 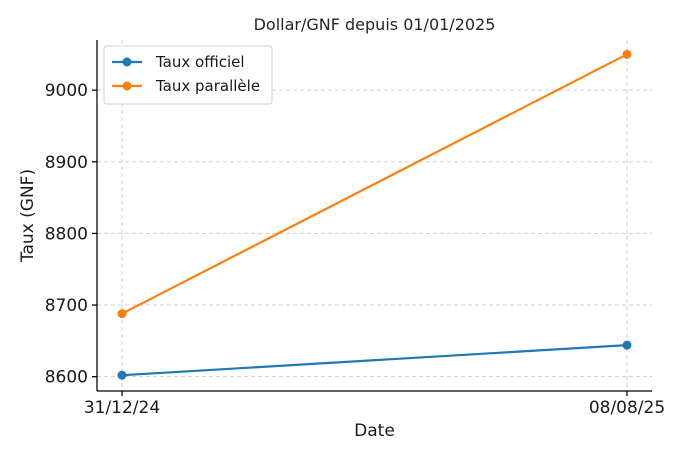 What do you see at coordinates (375, 24) in the screenshot?
I see `chart-title: Dollar/GNF depuis 01/01/2025` at bounding box center [375, 24].